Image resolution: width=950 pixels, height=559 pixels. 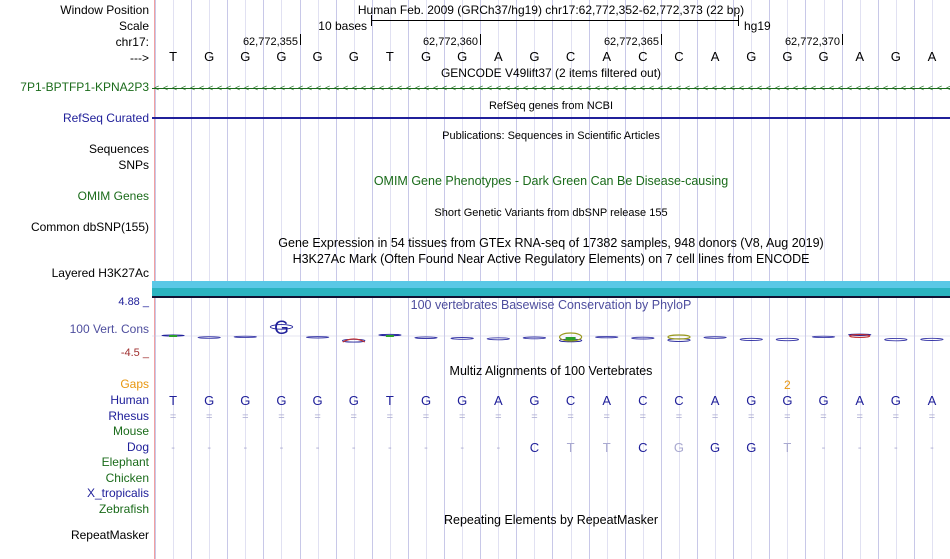 I want to click on species-label-chicken: Chicken, so click(x=127, y=477).